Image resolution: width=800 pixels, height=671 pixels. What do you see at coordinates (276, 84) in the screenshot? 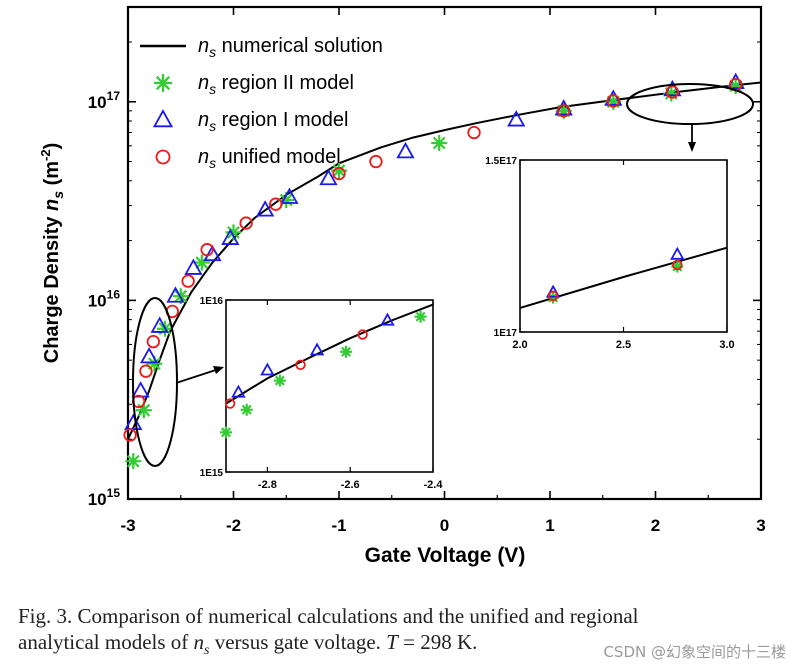
I see `legend-entry-text: ns region II model` at bounding box center [276, 84].